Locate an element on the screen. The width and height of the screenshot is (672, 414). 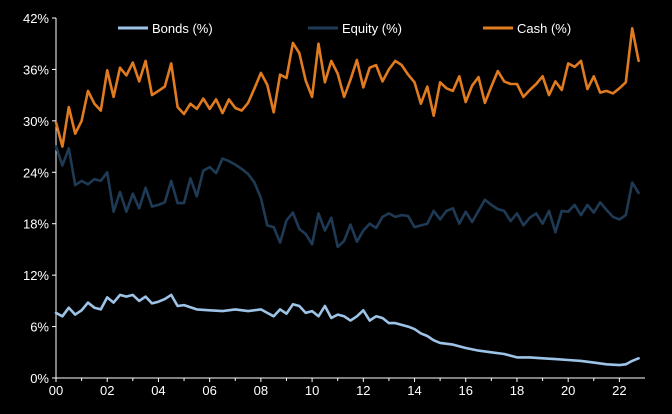
legend-label: Bonds (%) is located at coordinates (182, 28).